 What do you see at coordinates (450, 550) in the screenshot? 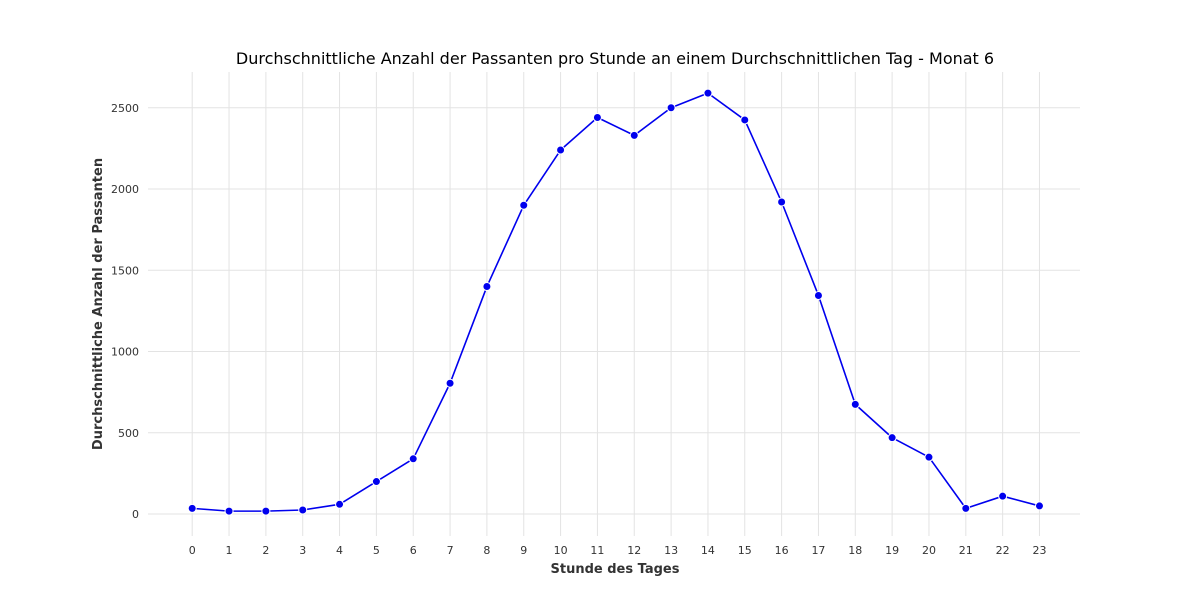
I see `x-tick-label: 7` at bounding box center [450, 550].